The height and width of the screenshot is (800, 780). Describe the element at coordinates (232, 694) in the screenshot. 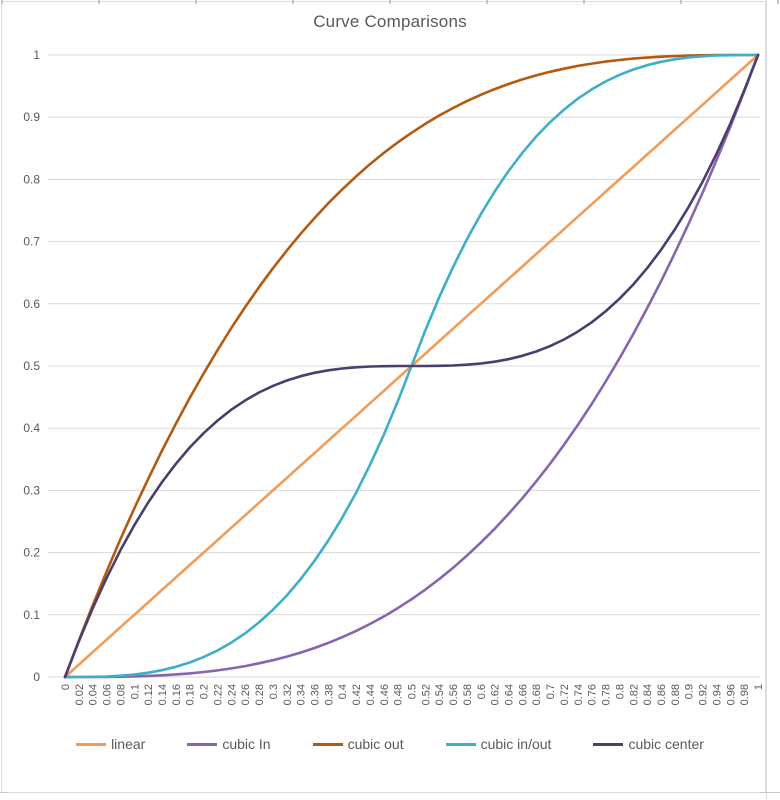

I see `x-tick-label: 0.24` at that location.